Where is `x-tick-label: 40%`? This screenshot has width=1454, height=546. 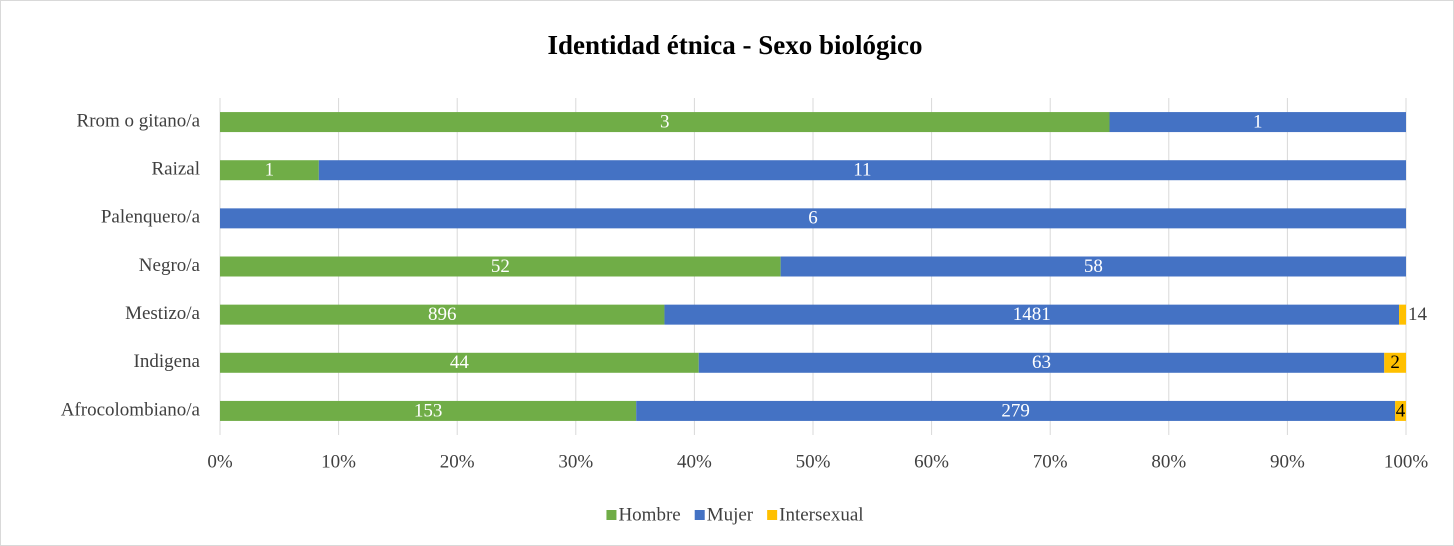 x-tick-label: 40% is located at coordinates (694, 461).